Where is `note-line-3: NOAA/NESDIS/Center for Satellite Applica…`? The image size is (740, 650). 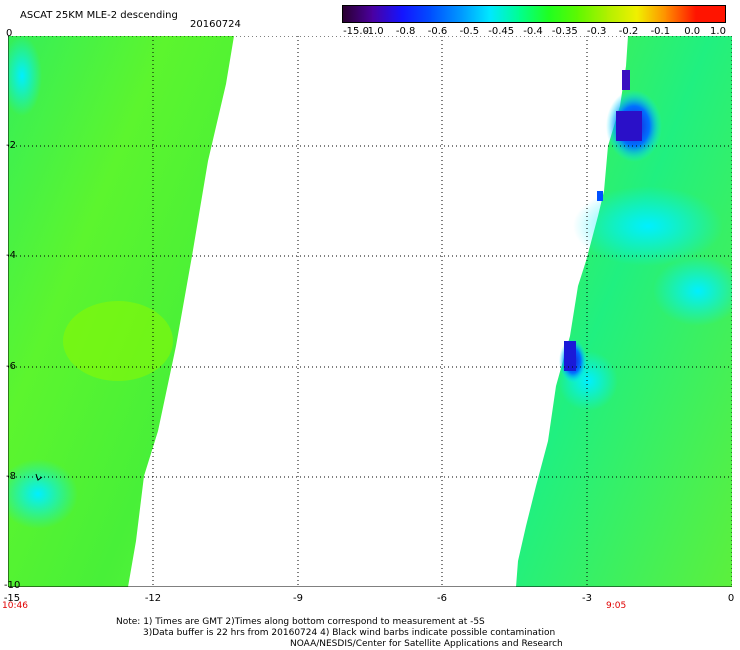
note-line-3: NOAA/NESDIS/Center for Satellite Applica… is located at coordinates (426, 644).